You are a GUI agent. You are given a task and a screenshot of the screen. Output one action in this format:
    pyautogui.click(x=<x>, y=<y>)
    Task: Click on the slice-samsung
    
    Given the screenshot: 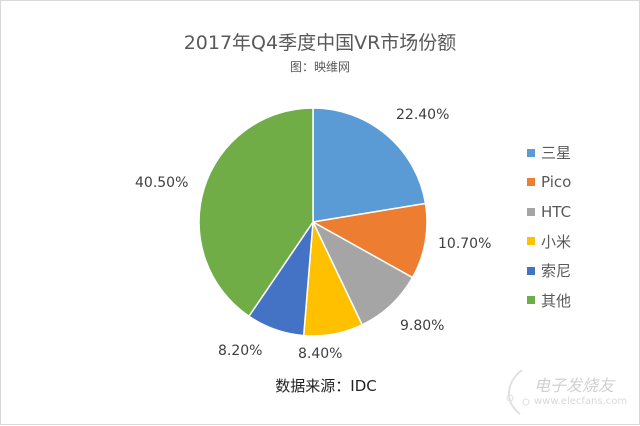 What is the action you would take?
    pyautogui.click(x=369, y=165)
    